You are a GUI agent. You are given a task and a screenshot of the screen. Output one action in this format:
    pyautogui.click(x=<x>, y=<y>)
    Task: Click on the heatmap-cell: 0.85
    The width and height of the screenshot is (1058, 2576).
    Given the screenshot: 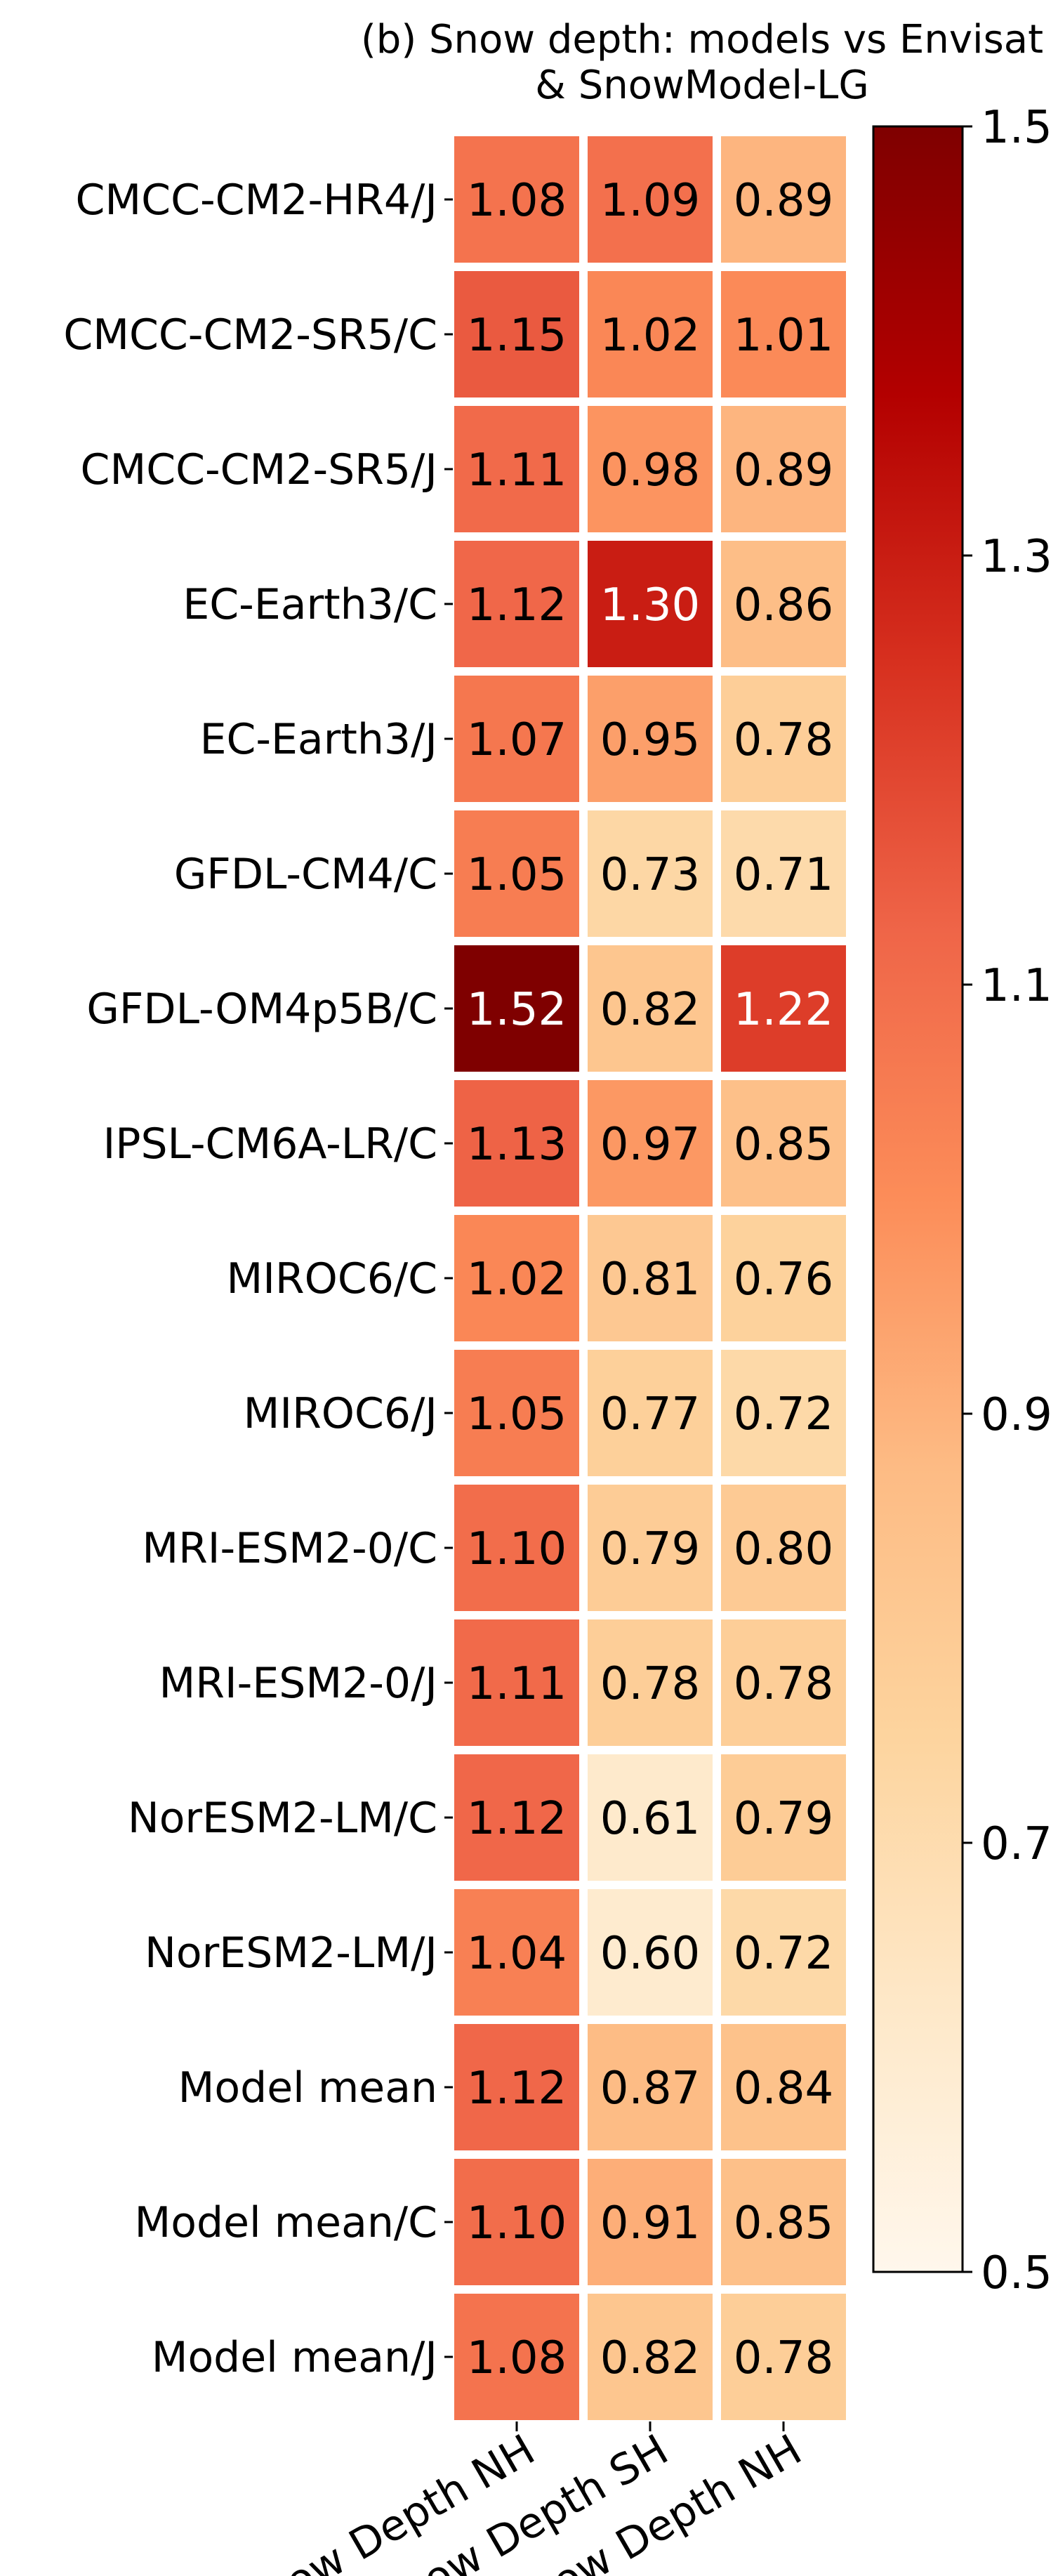 What is the action you would take?
    pyautogui.click(x=783, y=2222)
    